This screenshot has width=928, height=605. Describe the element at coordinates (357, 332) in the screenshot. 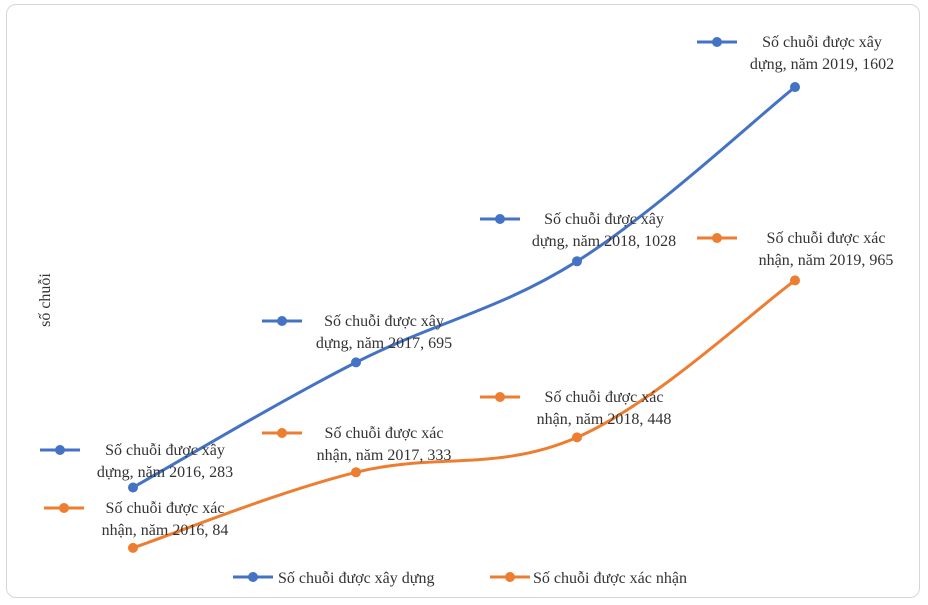

I see `data-label-s0-1: Số chuỗi được xây dựng, năm 2017, 695` at that location.